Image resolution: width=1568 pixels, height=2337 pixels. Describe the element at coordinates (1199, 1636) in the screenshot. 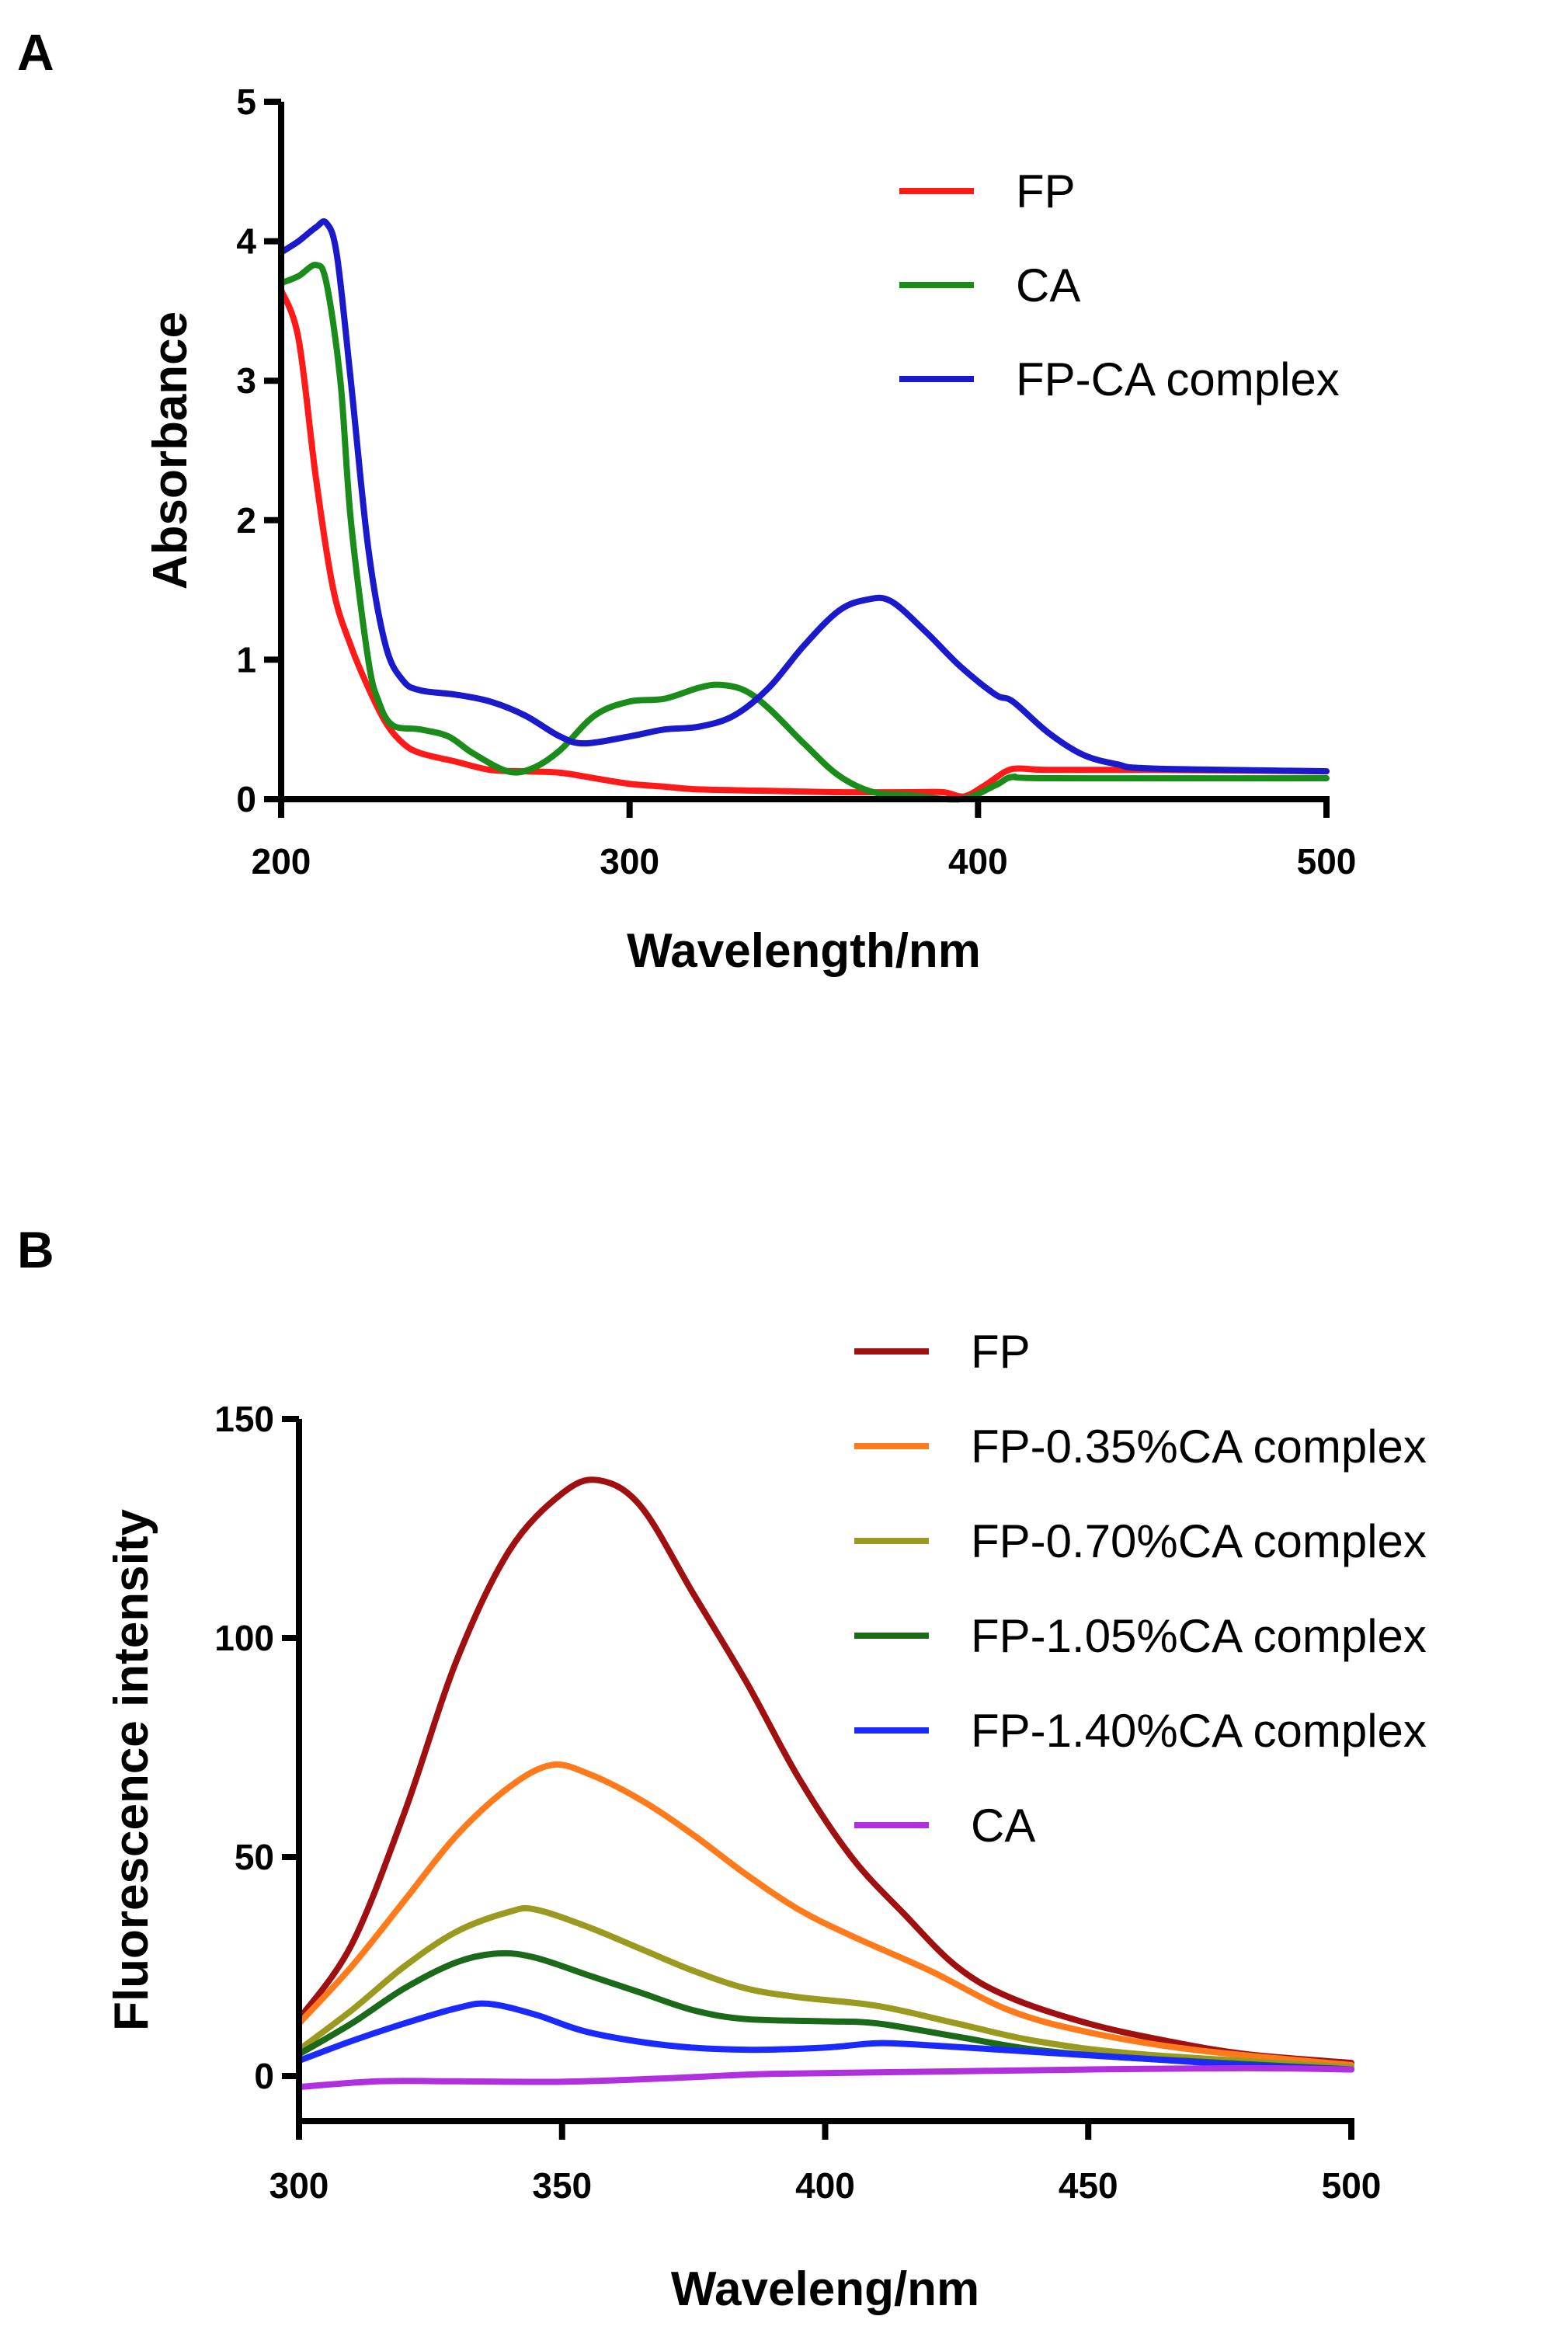

I see `legend-label: FP-1.05%CA complex` at that location.